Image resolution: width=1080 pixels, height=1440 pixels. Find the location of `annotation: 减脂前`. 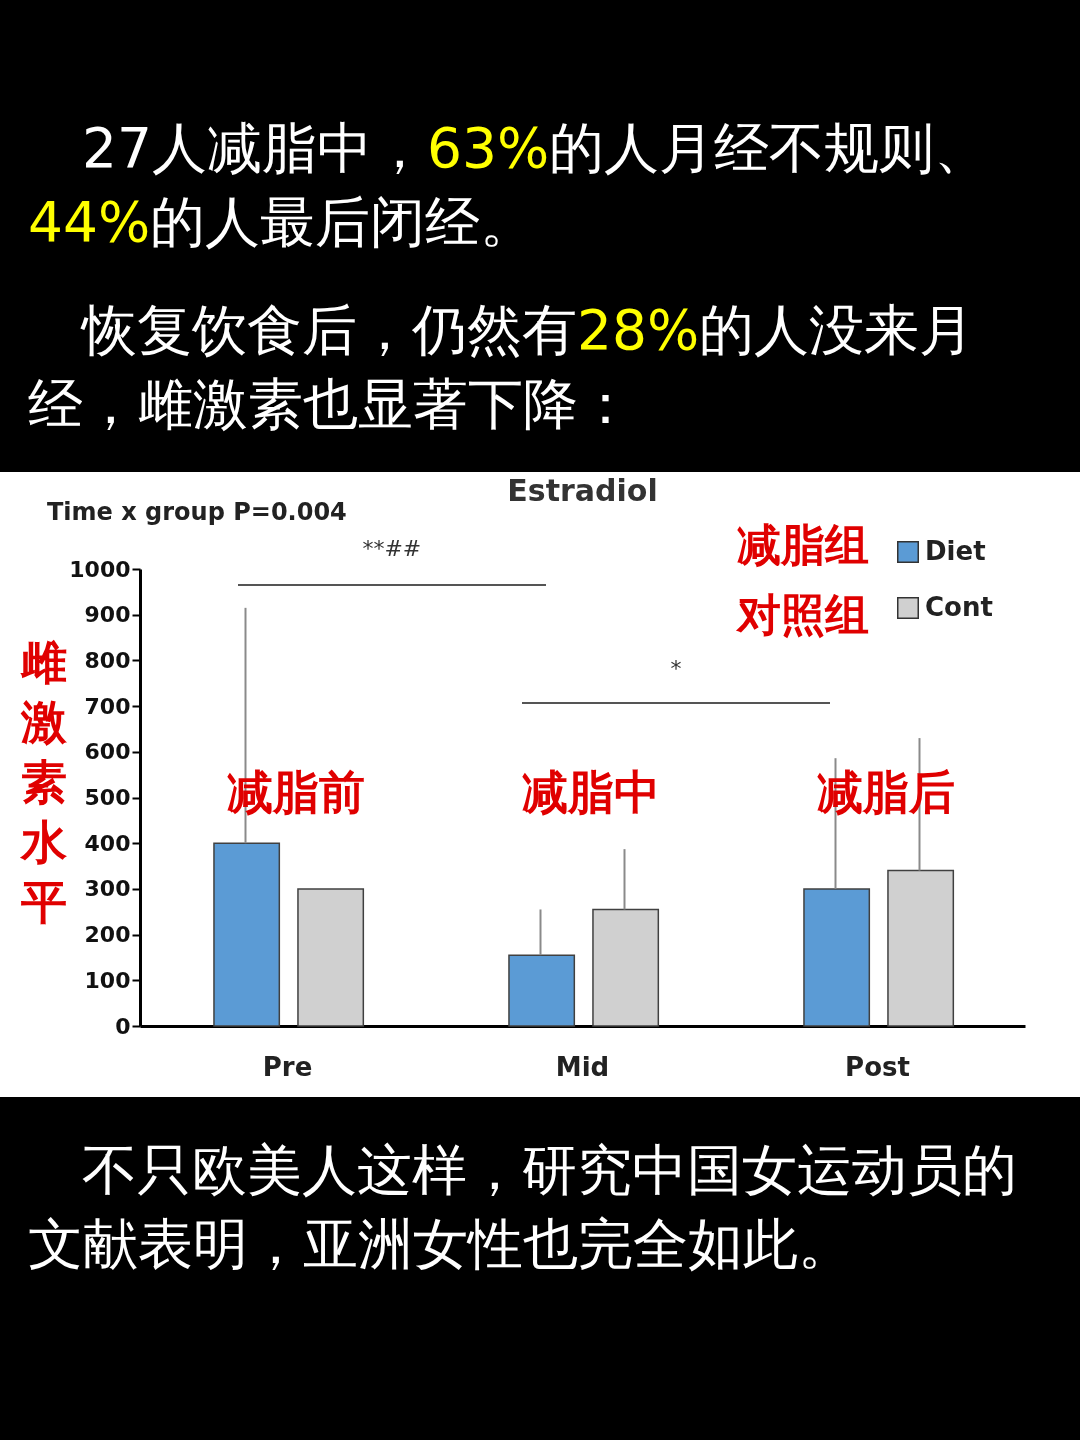

annotation: 减脂前 is located at coordinates (295, 792).